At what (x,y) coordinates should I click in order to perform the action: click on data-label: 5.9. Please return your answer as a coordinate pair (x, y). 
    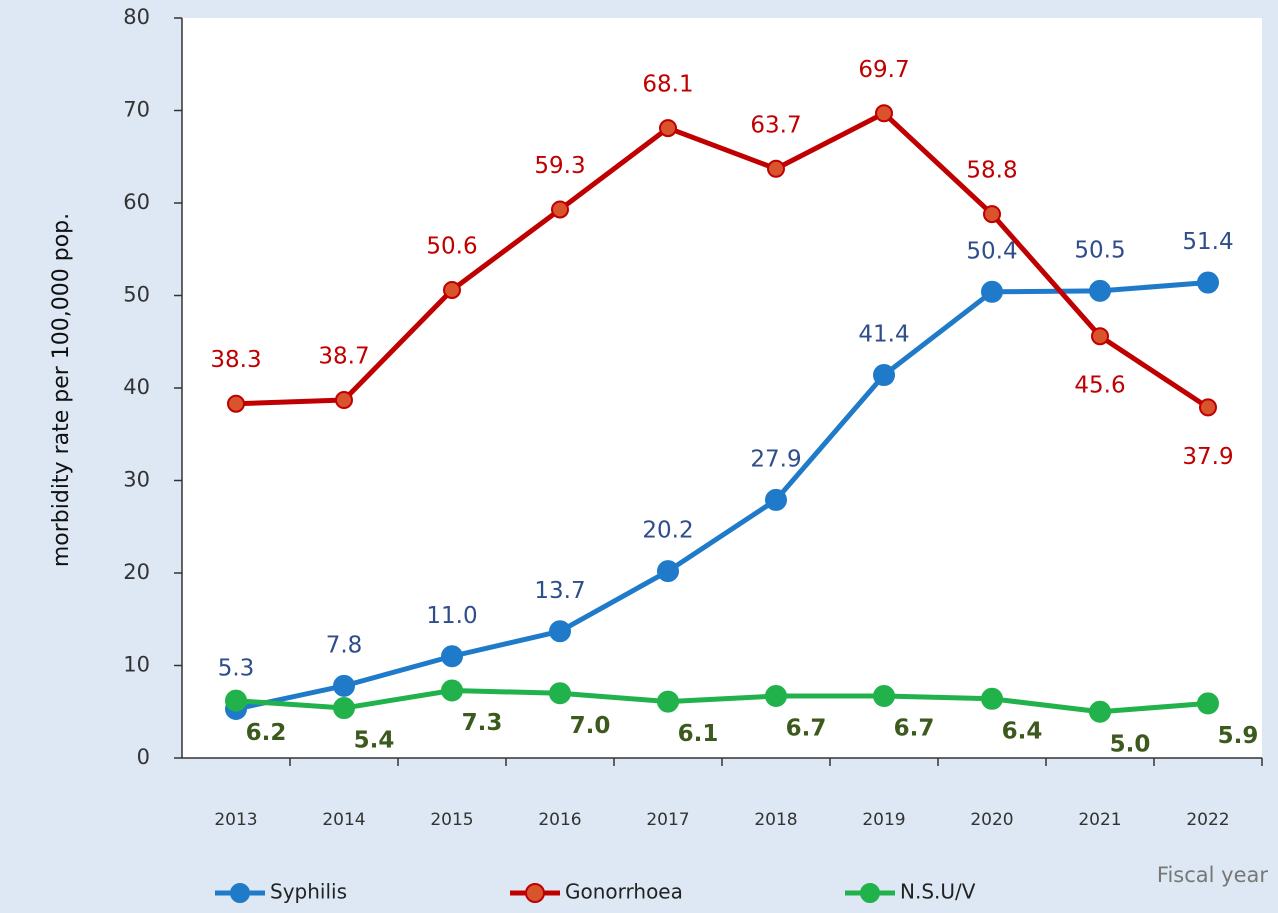
    Looking at the image, I should click on (1238, 736).